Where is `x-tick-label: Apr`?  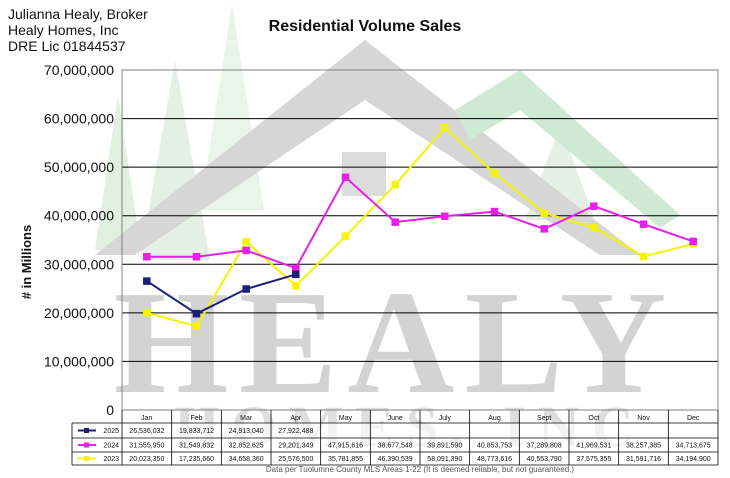
x-tick-label: Apr is located at coordinates (296, 418).